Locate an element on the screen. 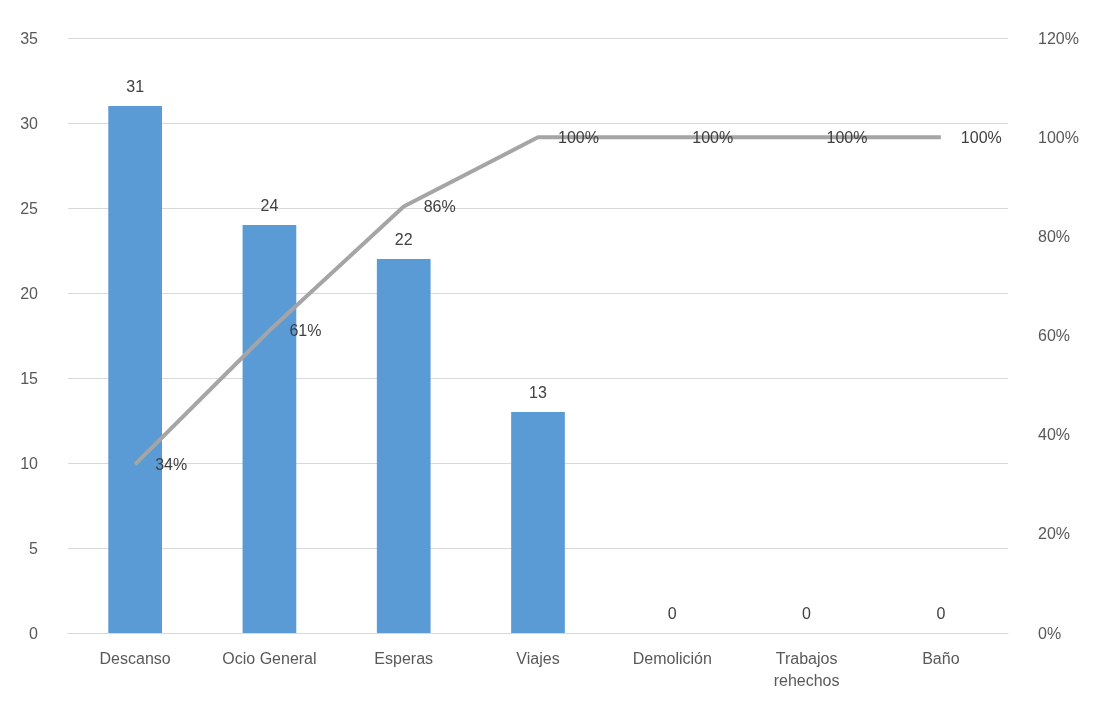  x-tick-label: Trabajos rehechos is located at coordinates (806, 669).